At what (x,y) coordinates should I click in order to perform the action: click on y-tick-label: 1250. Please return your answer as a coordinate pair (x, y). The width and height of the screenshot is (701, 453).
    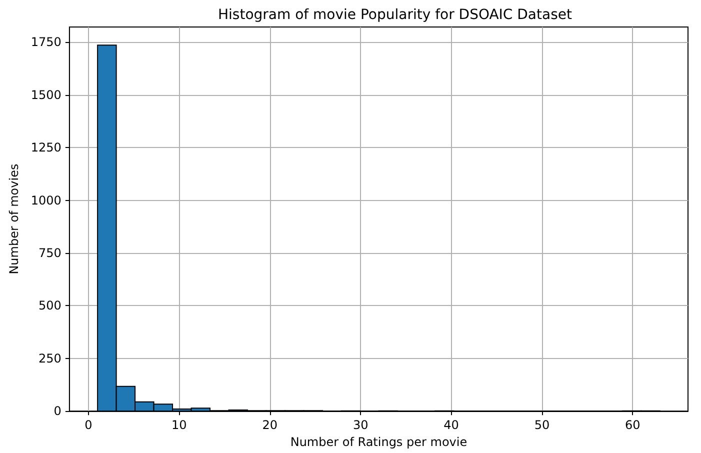
    Looking at the image, I should click on (46, 147).